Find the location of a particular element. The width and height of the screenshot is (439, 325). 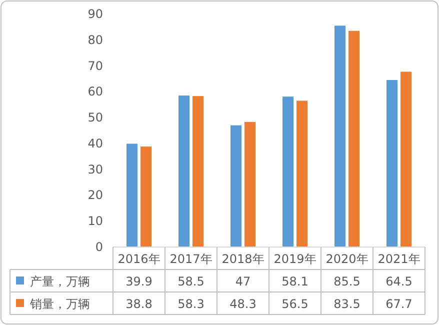

data-label: 85.5 is located at coordinates (347, 281).